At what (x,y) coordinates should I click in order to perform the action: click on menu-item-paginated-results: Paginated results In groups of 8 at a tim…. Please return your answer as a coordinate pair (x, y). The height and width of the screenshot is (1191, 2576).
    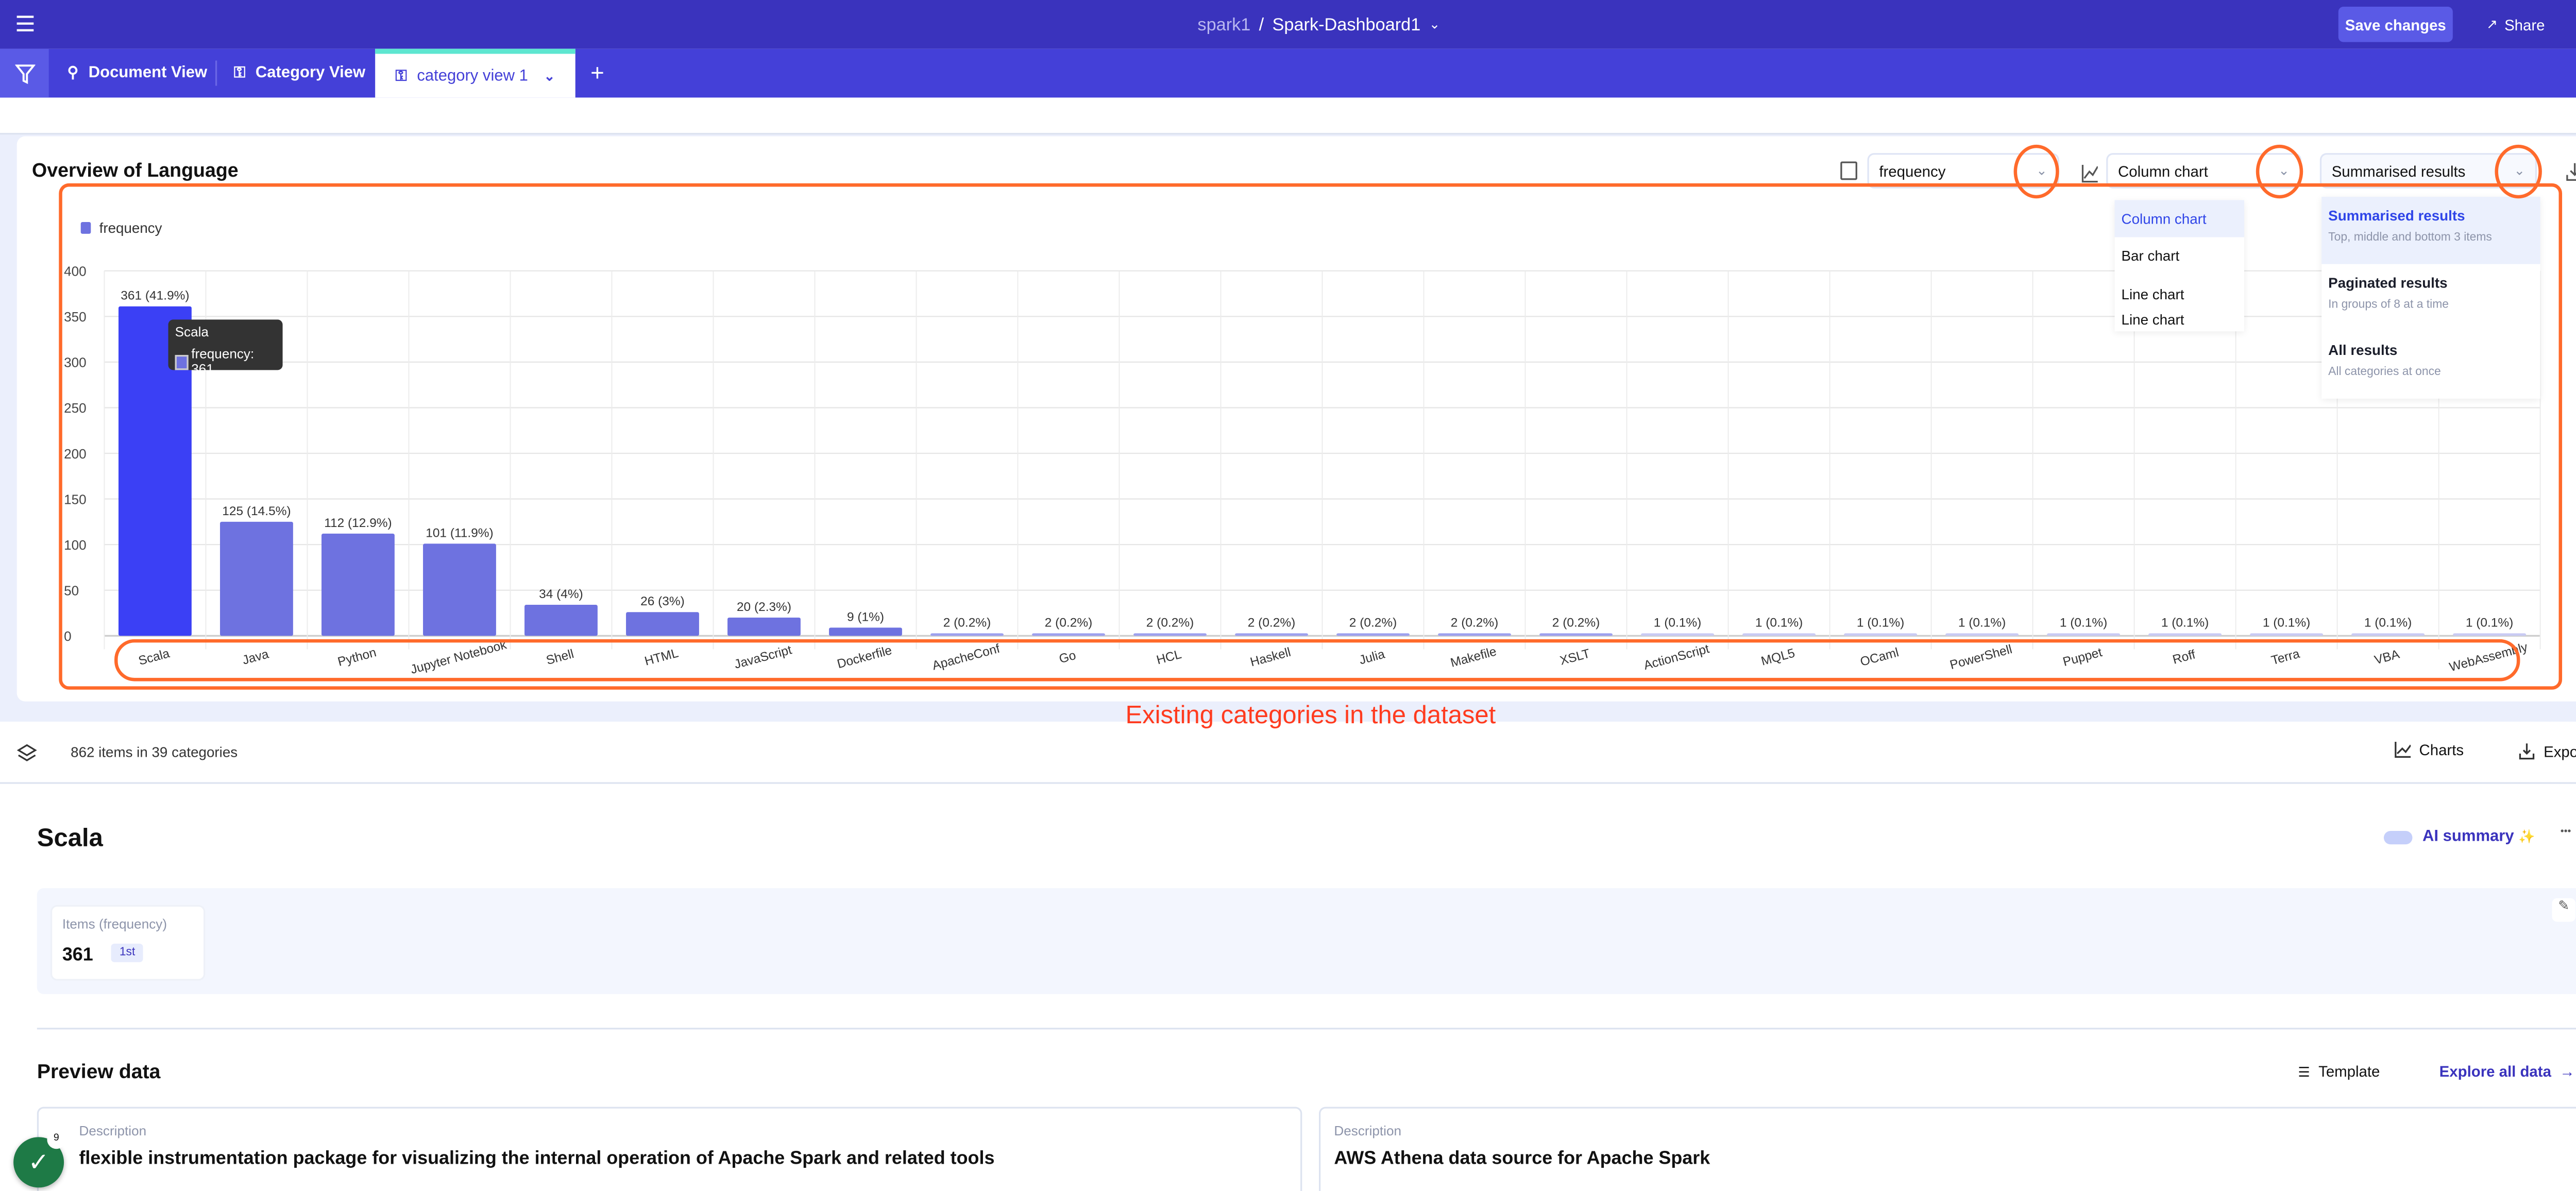
    Looking at the image, I should click on (2430, 298).